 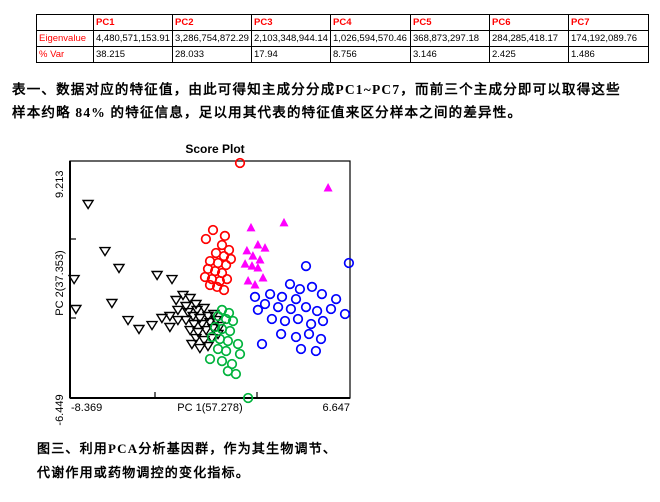 I want to click on eigenvalue-pc4: 1,026,594,570.46, so click(x=370, y=38).